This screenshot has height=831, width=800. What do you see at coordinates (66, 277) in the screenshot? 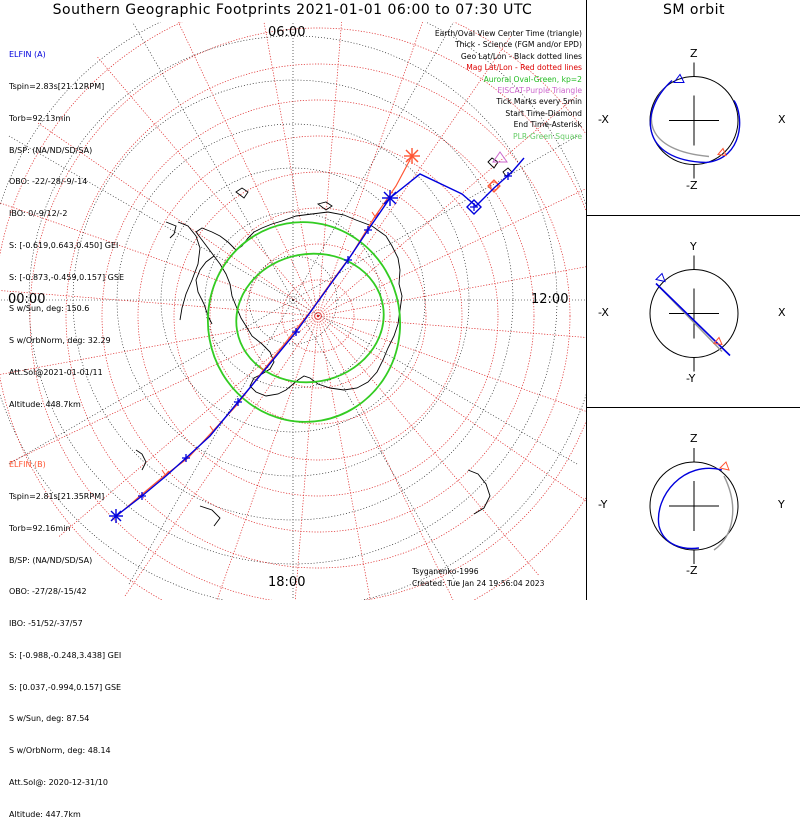
I see `elfin-a-line: S: [-0.873,-0.459,0.157] GSE` at bounding box center [66, 277].